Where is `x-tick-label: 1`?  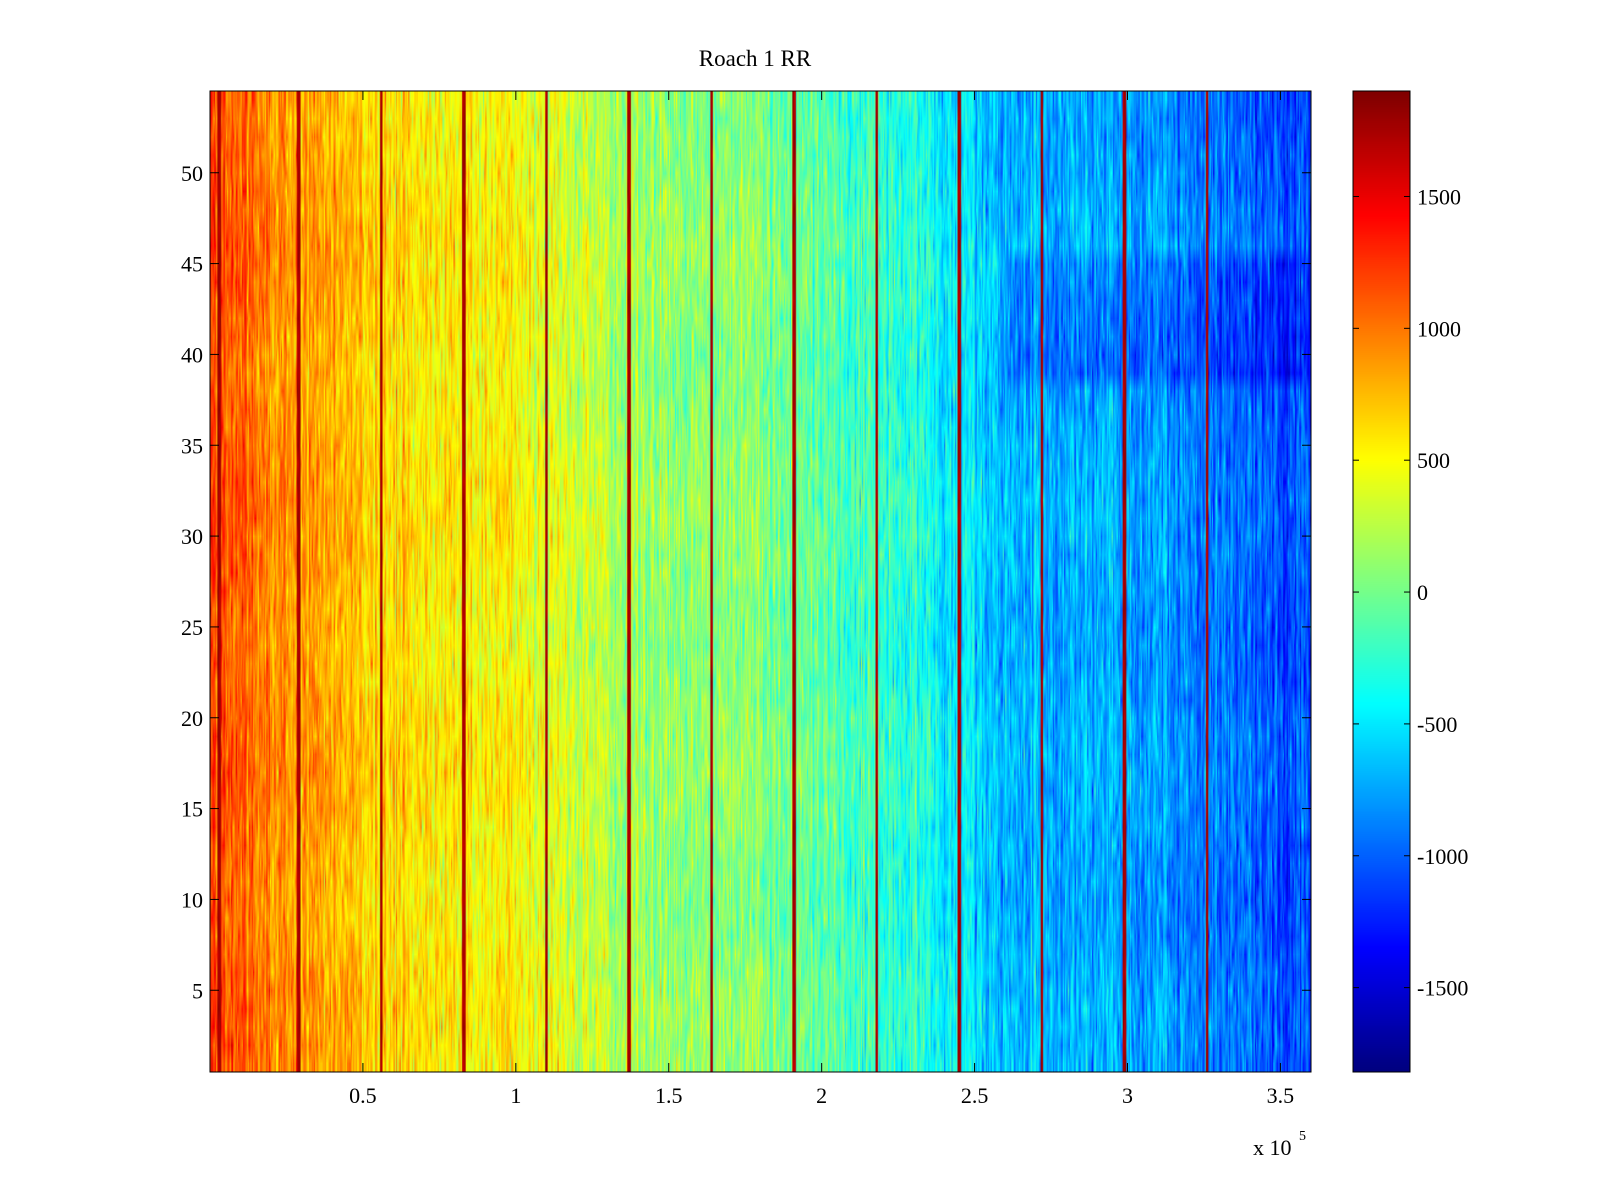 x-tick-label: 1 is located at coordinates (515, 1095).